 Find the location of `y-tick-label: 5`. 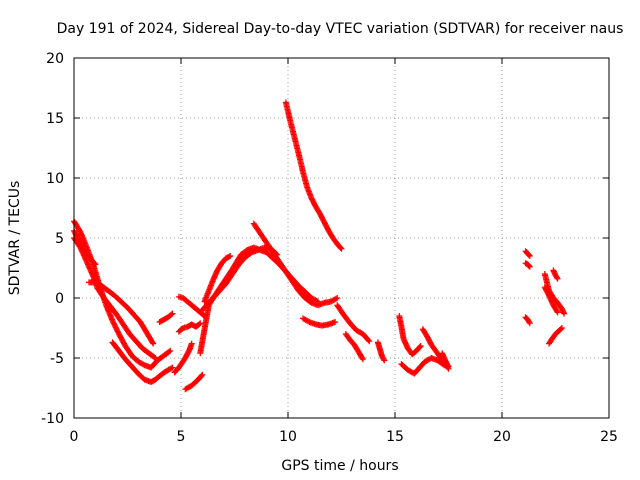

y-tick-label: 5 is located at coordinates (59, 239).